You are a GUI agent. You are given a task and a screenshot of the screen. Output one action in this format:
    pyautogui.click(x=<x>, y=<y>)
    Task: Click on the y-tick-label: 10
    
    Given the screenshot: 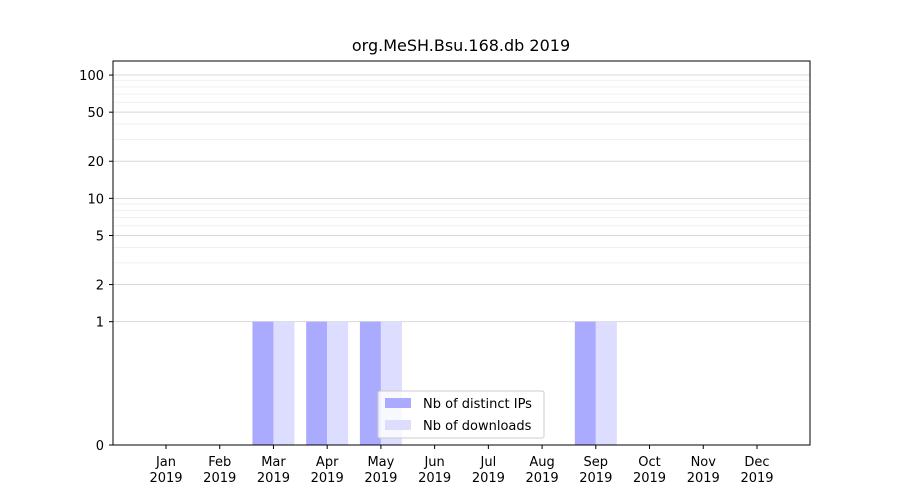 What is the action you would take?
    pyautogui.click(x=95, y=199)
    